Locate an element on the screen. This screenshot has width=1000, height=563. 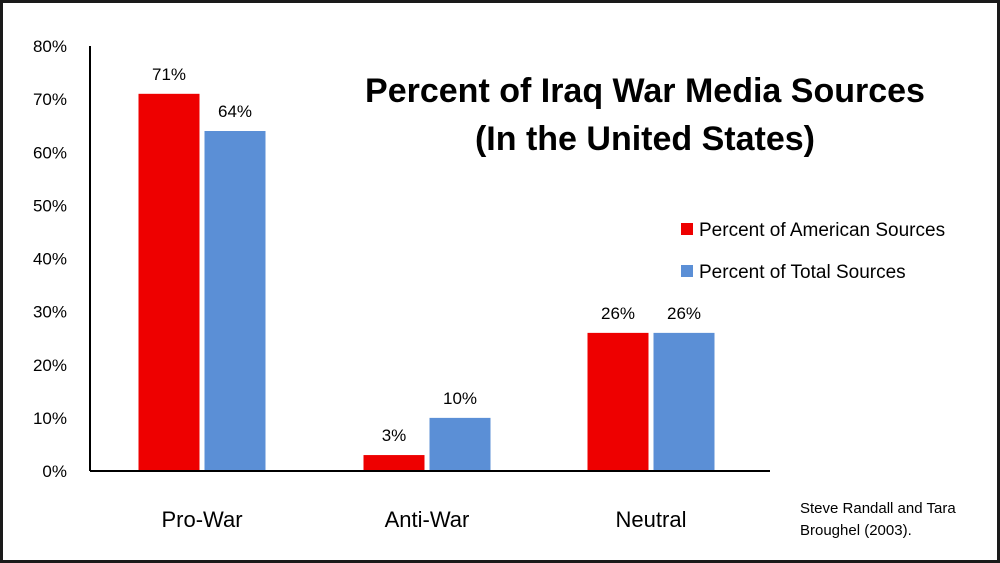
category-label: Neutral is located at coordinates (651, 519).